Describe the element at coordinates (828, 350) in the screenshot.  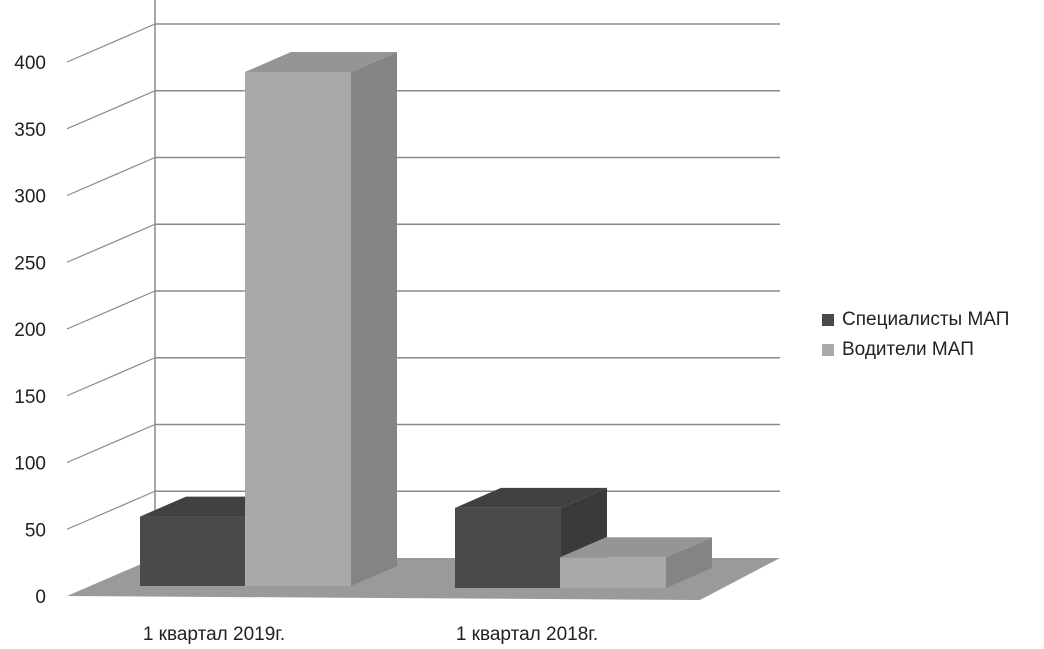
I see `legend-swatch-drivers` at that location.